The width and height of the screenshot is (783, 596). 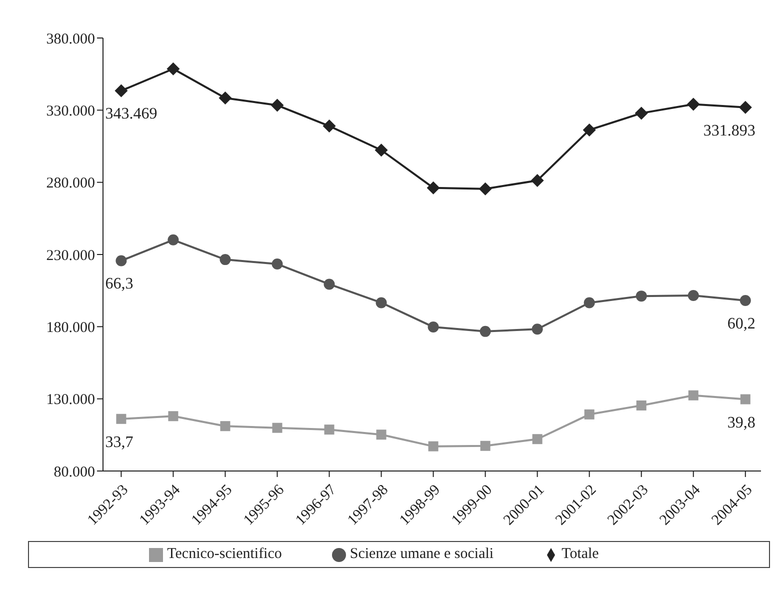 What do you see at coordinates (70, 400) in the screenshot?
I see `y-tick-label: 130.000` at bounding box center [70, 400].